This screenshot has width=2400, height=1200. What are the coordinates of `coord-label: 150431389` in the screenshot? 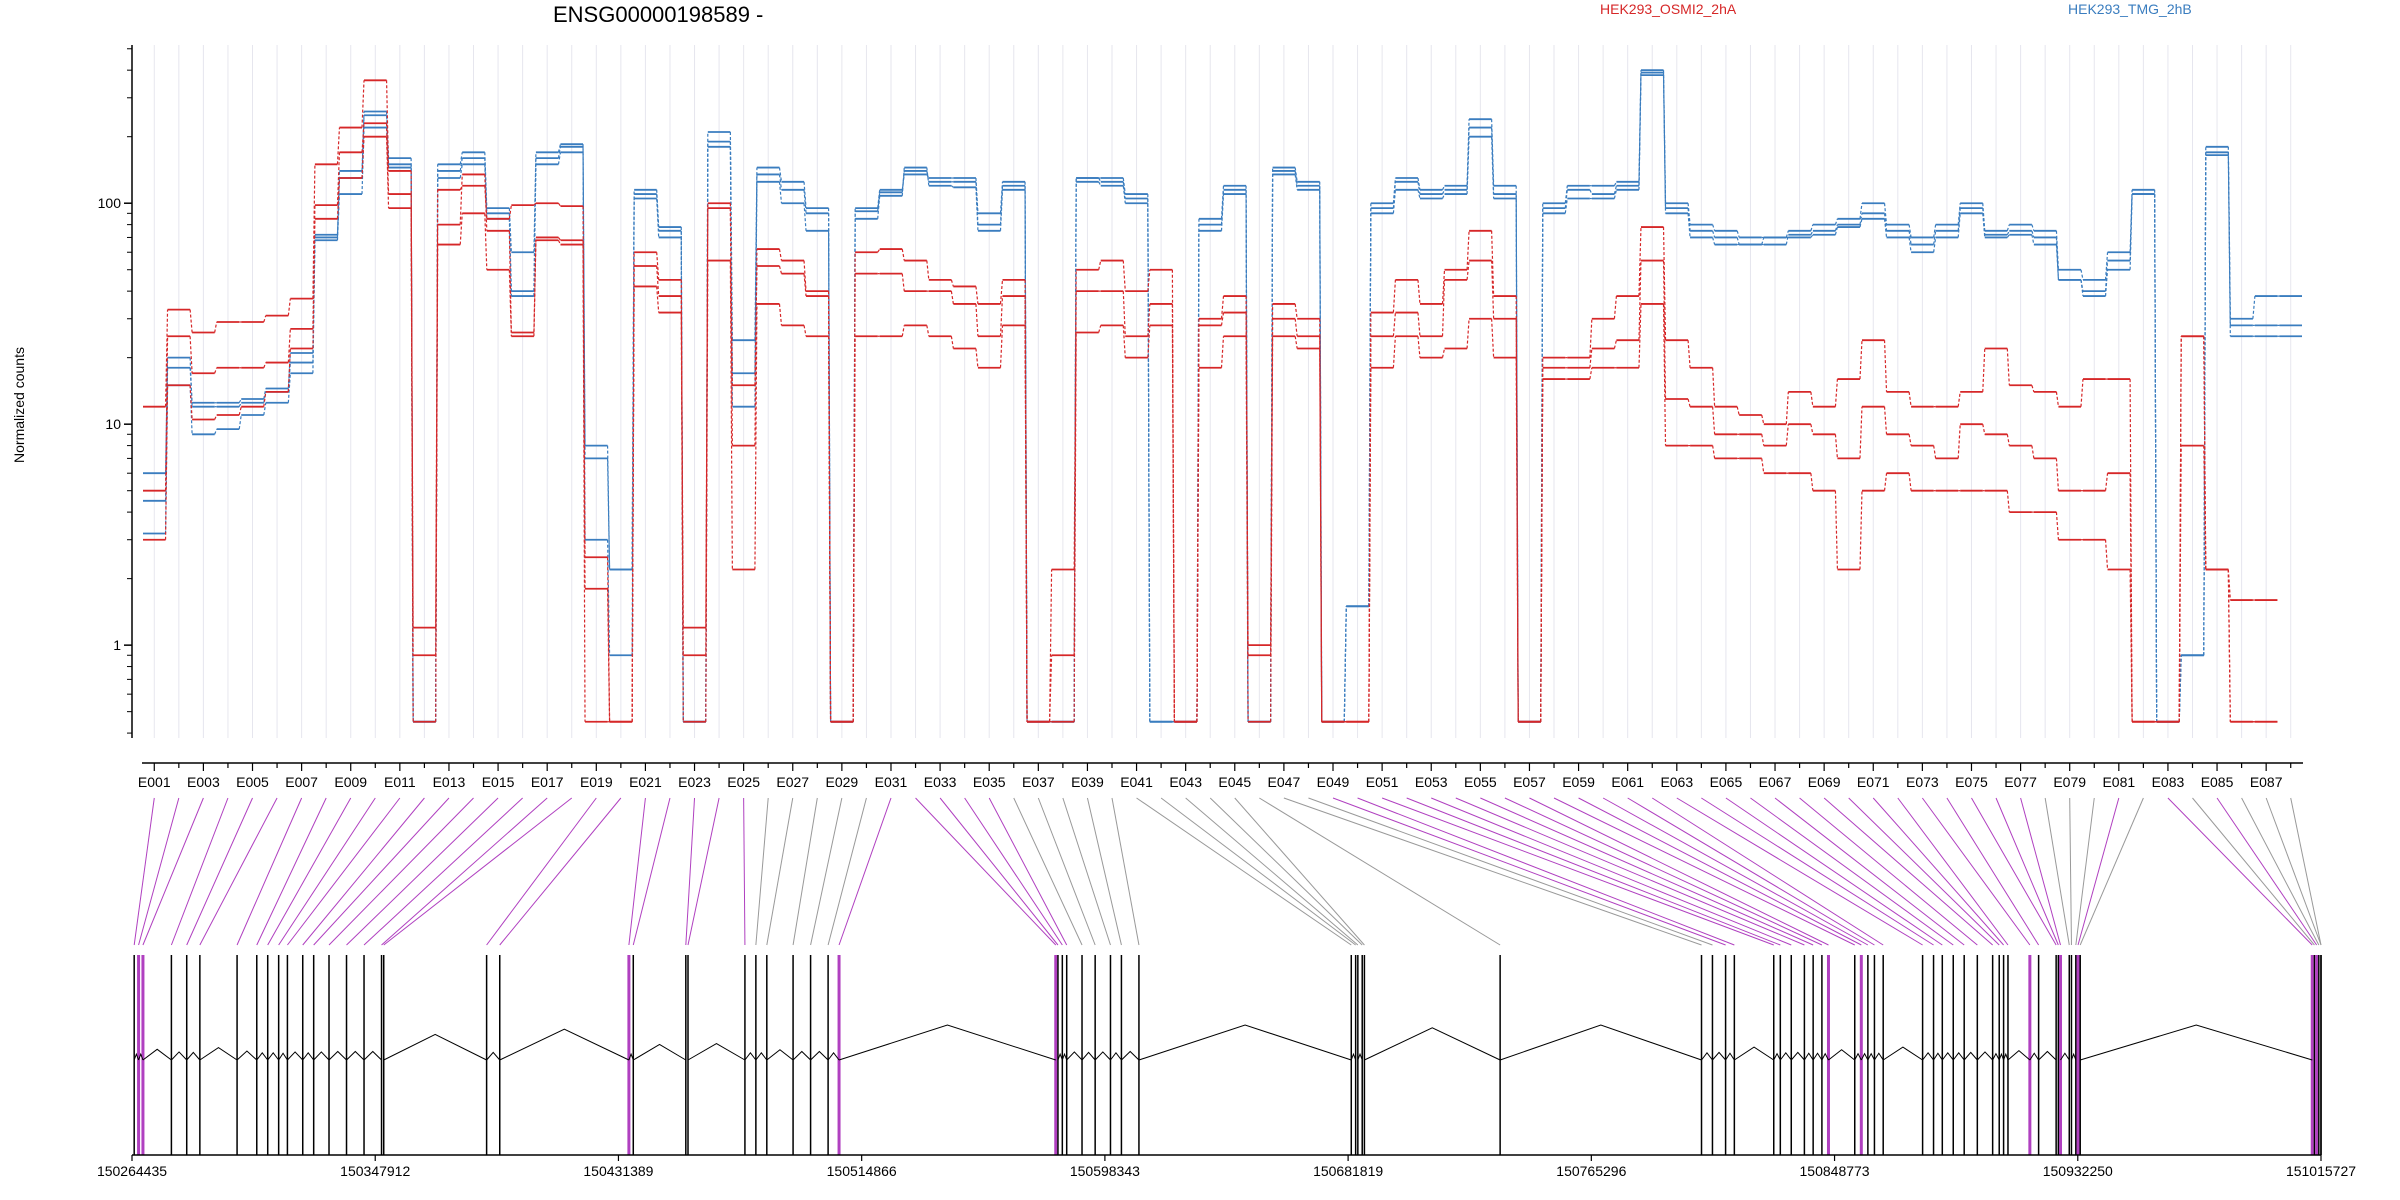 It's located at (618, 1171).